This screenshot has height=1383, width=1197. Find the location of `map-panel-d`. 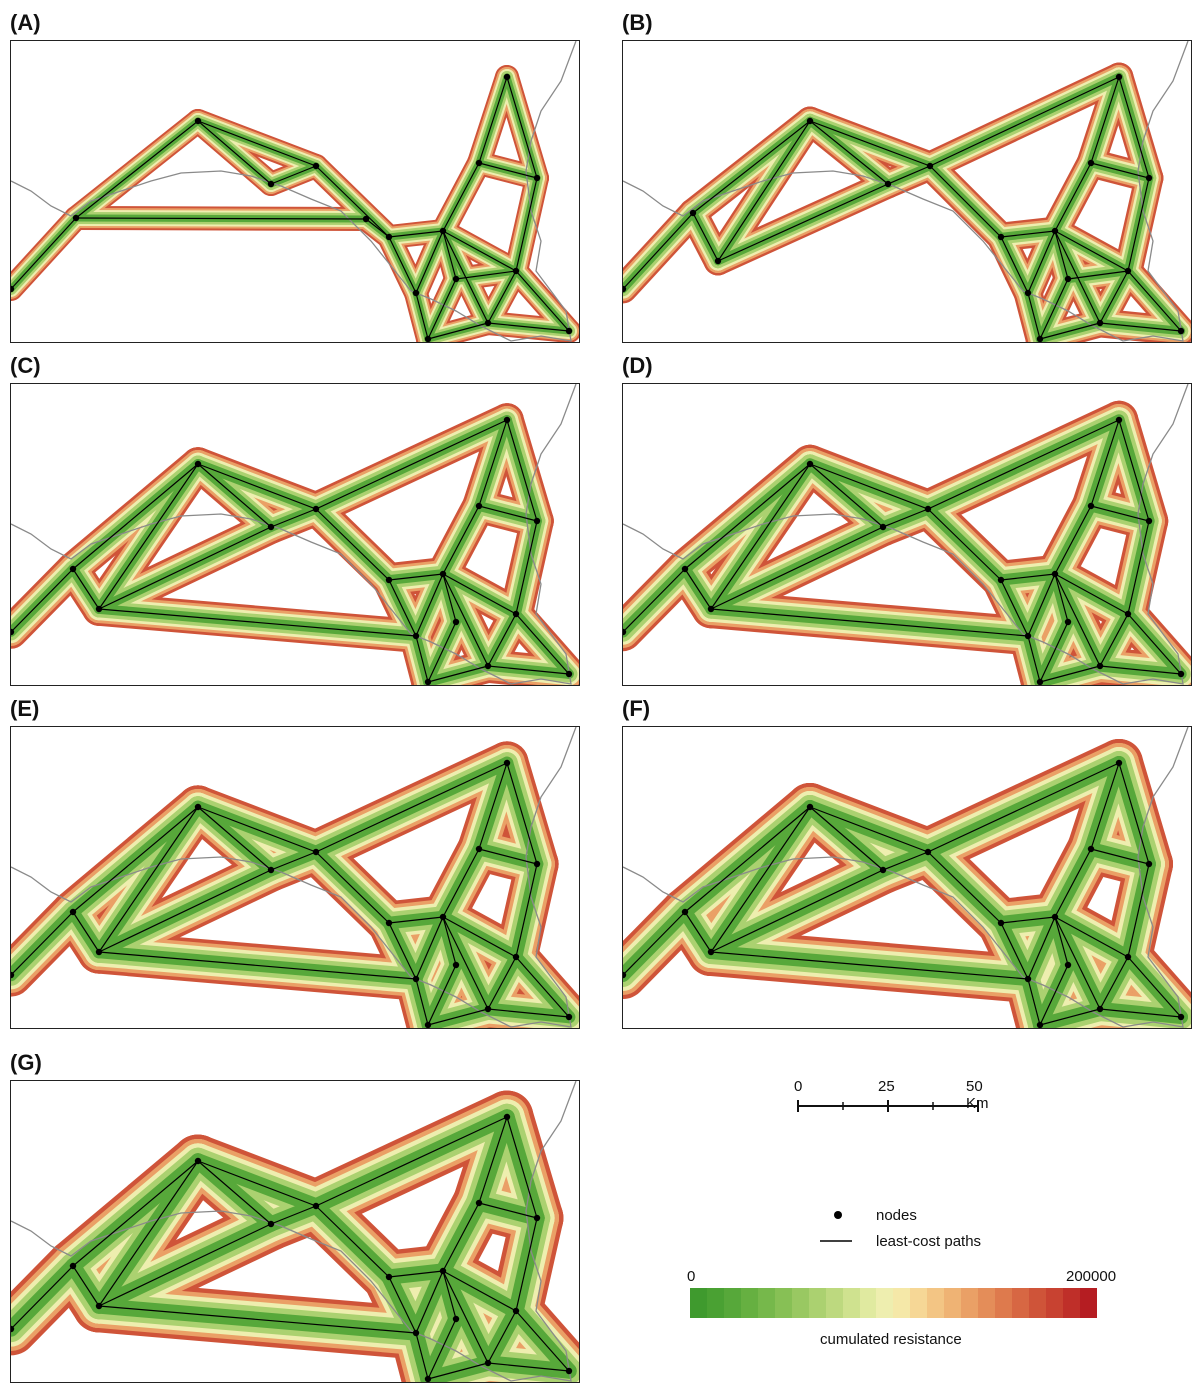

map-panel-d is located at coordinates (907, 534).